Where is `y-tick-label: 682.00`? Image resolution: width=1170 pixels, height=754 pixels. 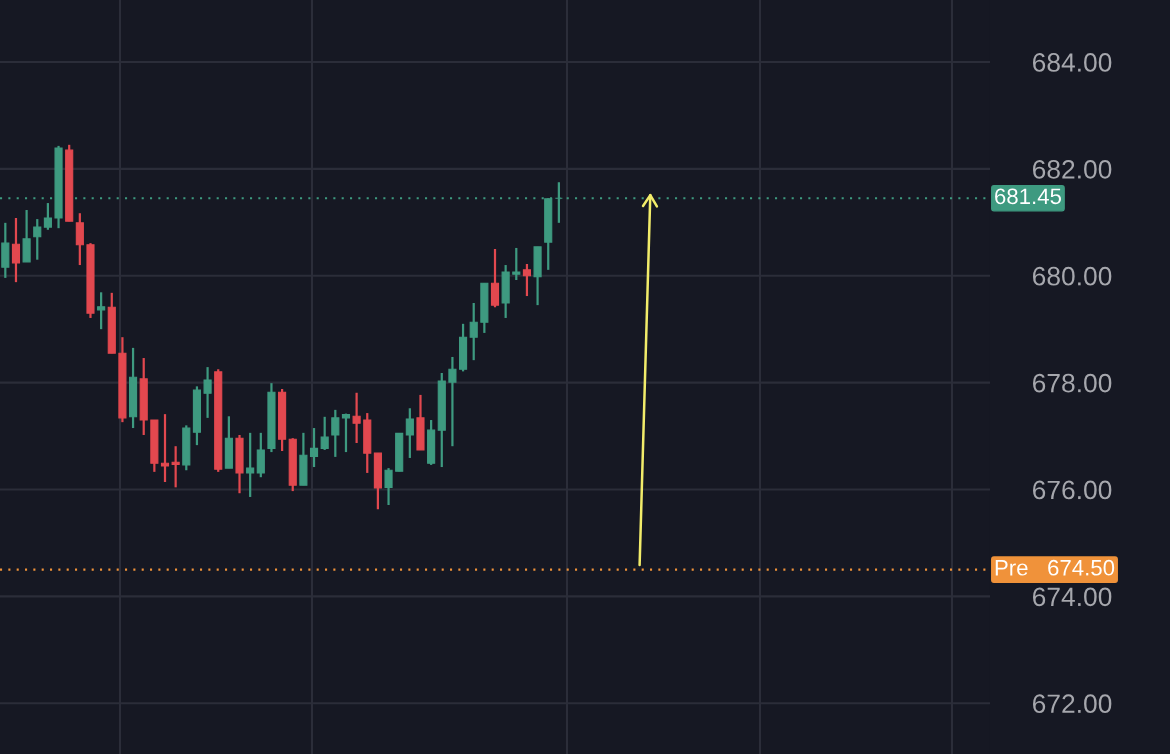
y-tick-label: 682.00 is located at coordinates (1072, 169).